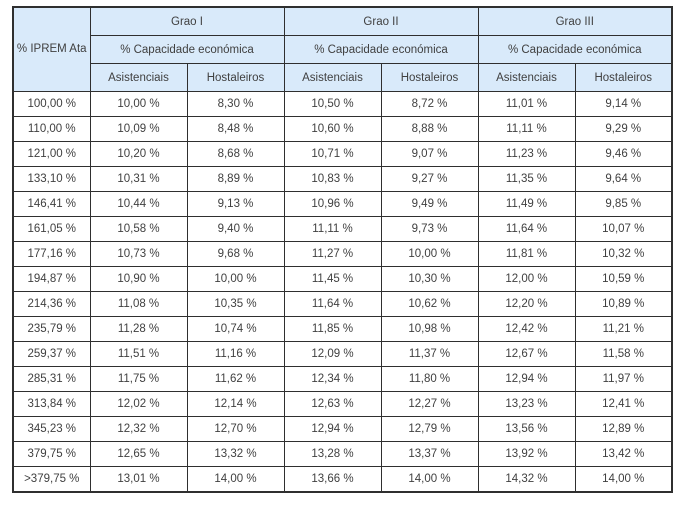 This screenshot has width=683, height=509. Describe the element at coordinates (332, 354) in the screenshot. I see `value-cell: 12,09 %` at that location.